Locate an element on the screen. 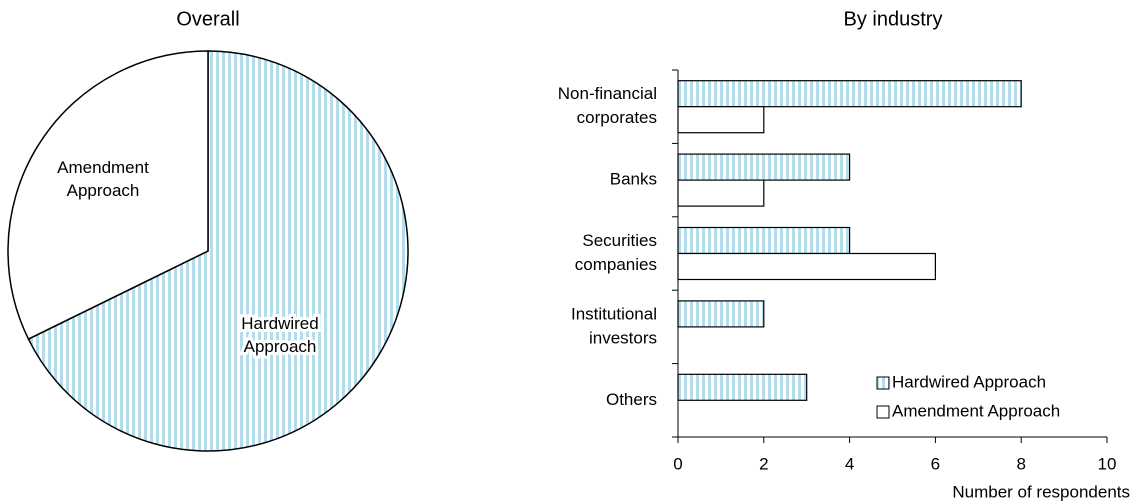 The height and width of the screenshot is (504, 1133). bar-title: By industry is located at coordinates (893, 19).